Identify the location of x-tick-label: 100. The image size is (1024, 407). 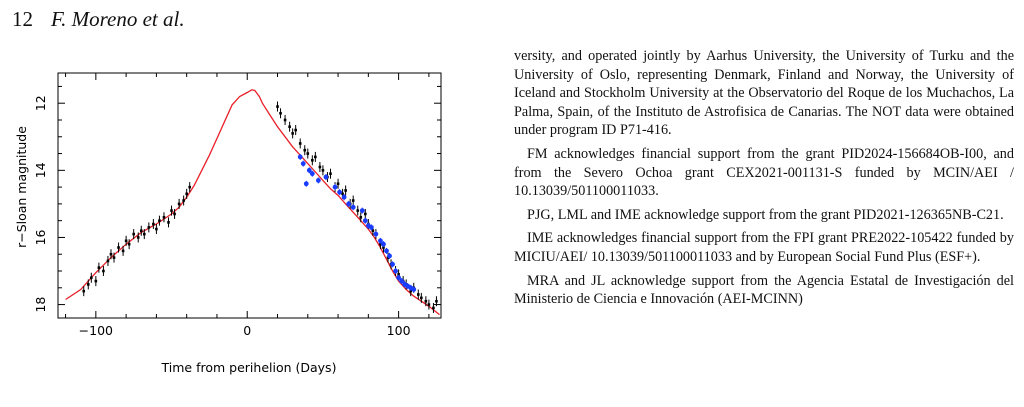
(399, 330).